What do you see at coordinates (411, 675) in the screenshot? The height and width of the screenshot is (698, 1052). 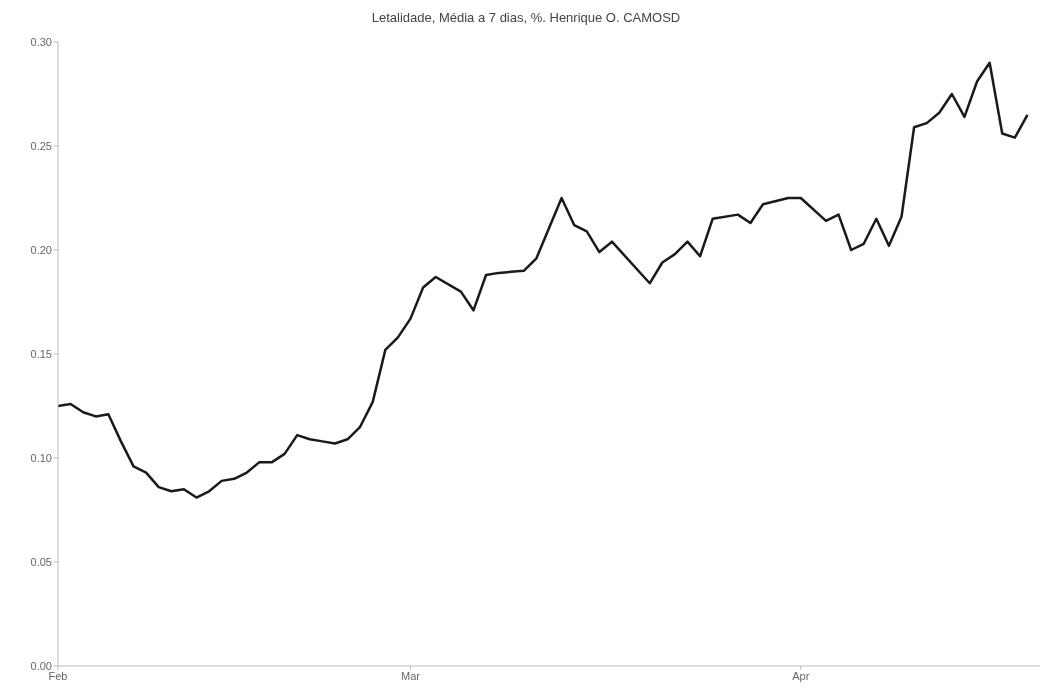 I see `x-tick-label: Mar` at bounding box center [411, 675].